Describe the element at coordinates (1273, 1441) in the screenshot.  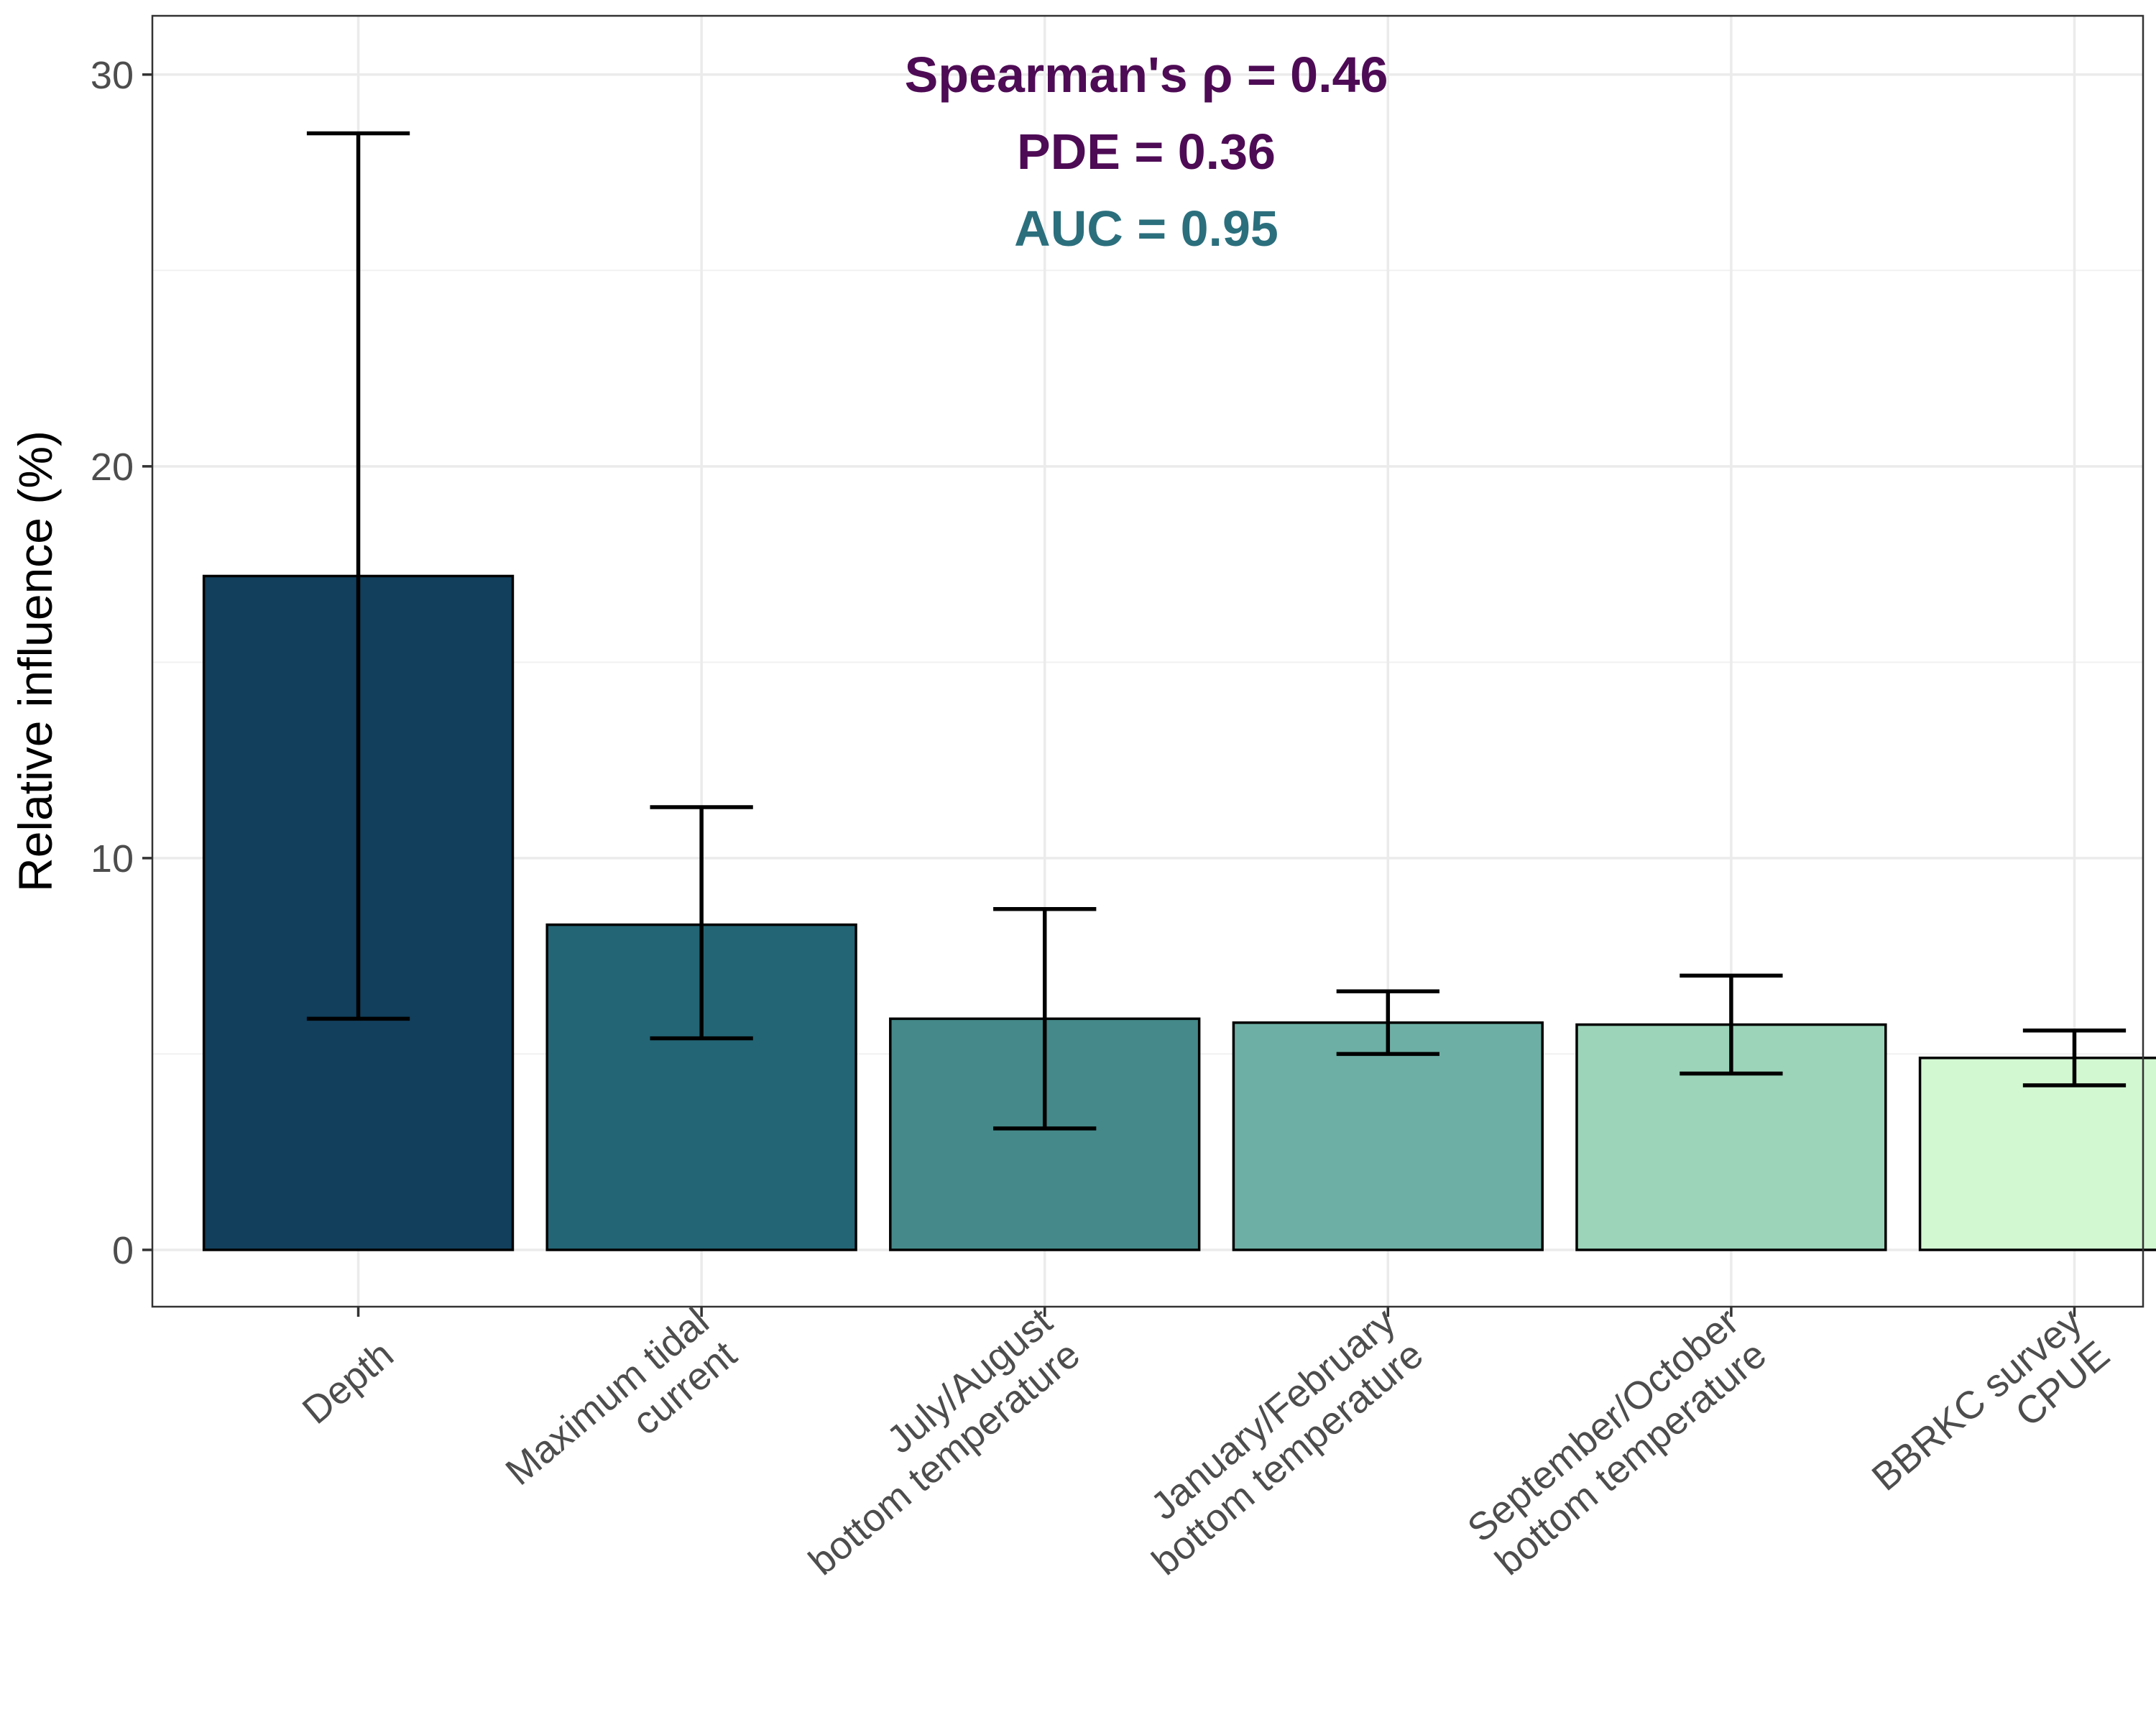
I see `x-tick-label: January/Februarybottom temperature` at that location.